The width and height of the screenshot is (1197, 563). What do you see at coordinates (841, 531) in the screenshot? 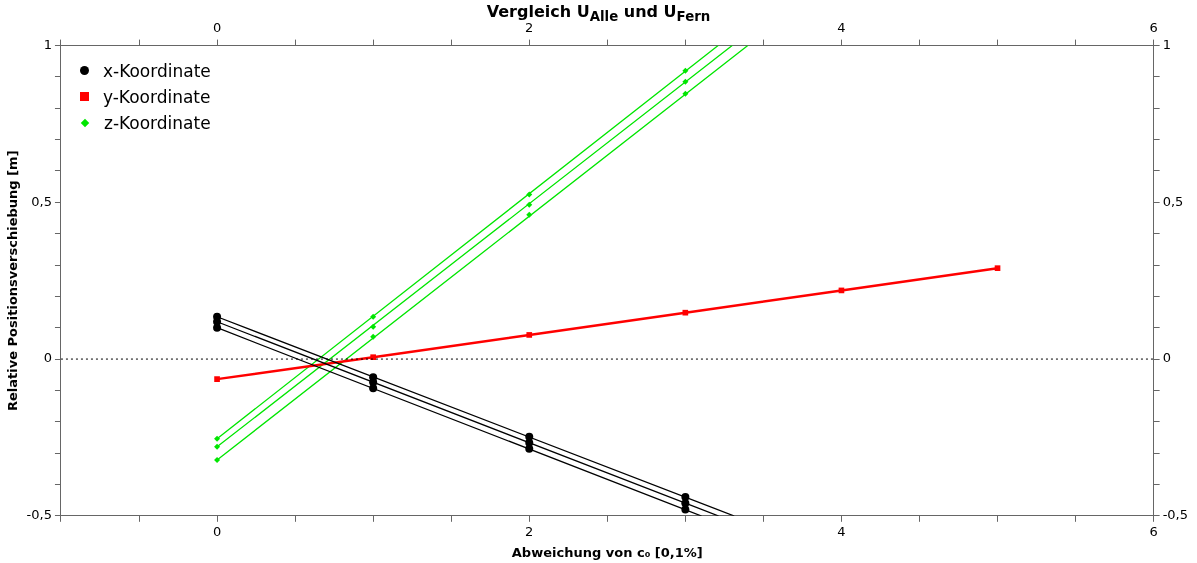
I see `x-tick-label: 4` at bounding box center [841, 531].